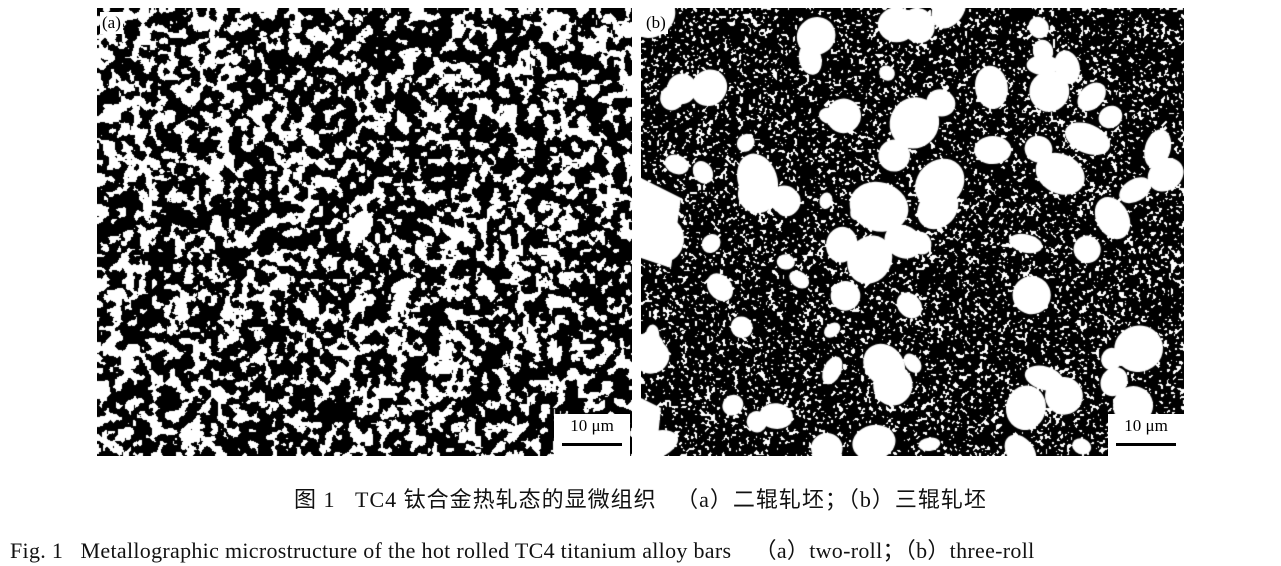 Image resolution: width=1281 pixels, height=566 pixels. Describe the element at coordinates (111, 23) in the screenshot. I see `panel-label-a: (a)` at that location.